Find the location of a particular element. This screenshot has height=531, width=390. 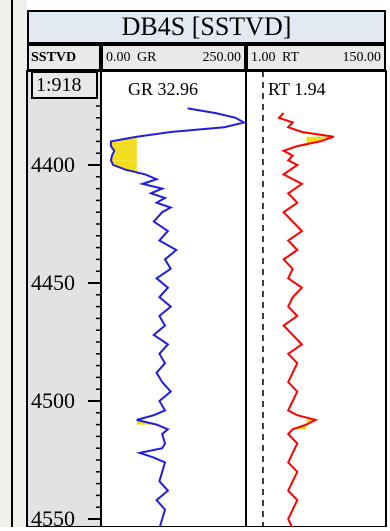

depth-label-4450: 4450 is located at coordinates (53, 282).